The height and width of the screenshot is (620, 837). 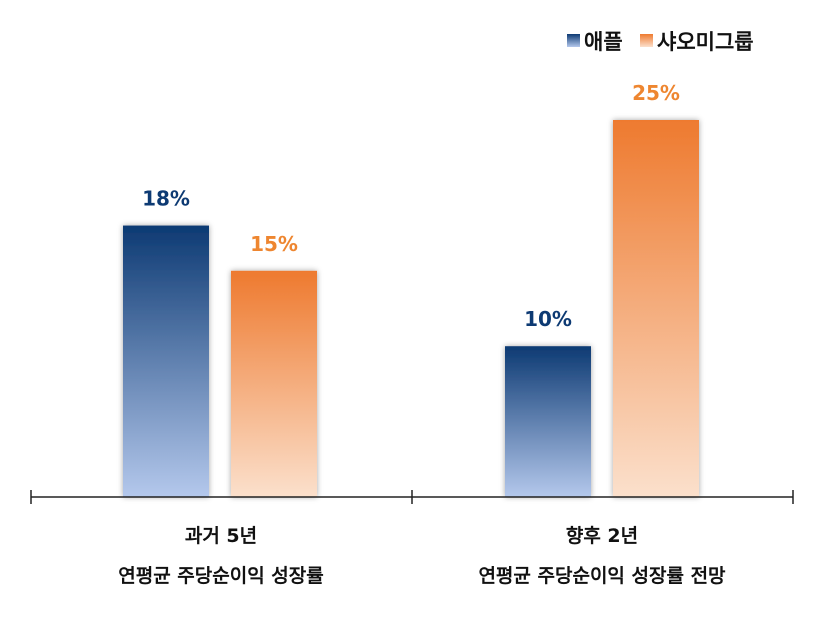 I want to click on value-label-1-series-0: 10%, so click(x=548, y=319).